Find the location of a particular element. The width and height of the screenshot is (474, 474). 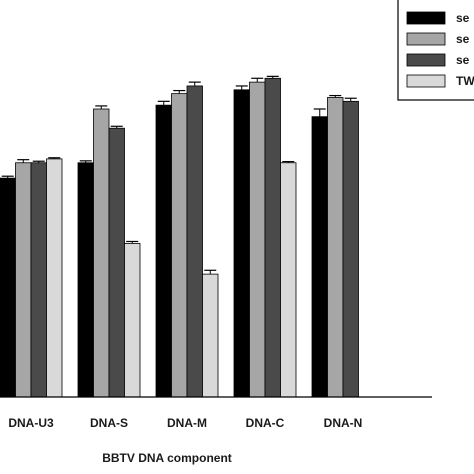

legend: se se se TW is located at coordinates (435, 50).